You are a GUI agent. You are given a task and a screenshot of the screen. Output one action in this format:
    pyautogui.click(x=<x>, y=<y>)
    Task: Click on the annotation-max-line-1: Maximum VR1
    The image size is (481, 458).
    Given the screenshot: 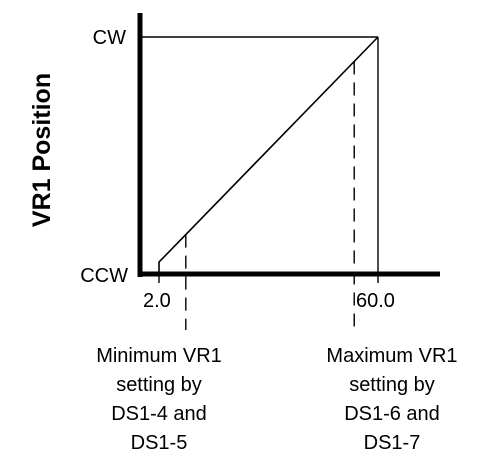 What is the action you would take?
    pyautogui.click(x=391, y=356)
    